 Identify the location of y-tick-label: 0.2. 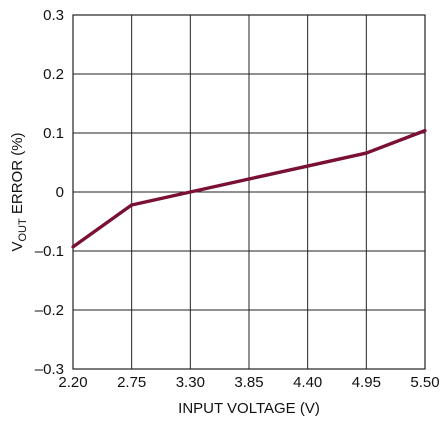
(53, 74).